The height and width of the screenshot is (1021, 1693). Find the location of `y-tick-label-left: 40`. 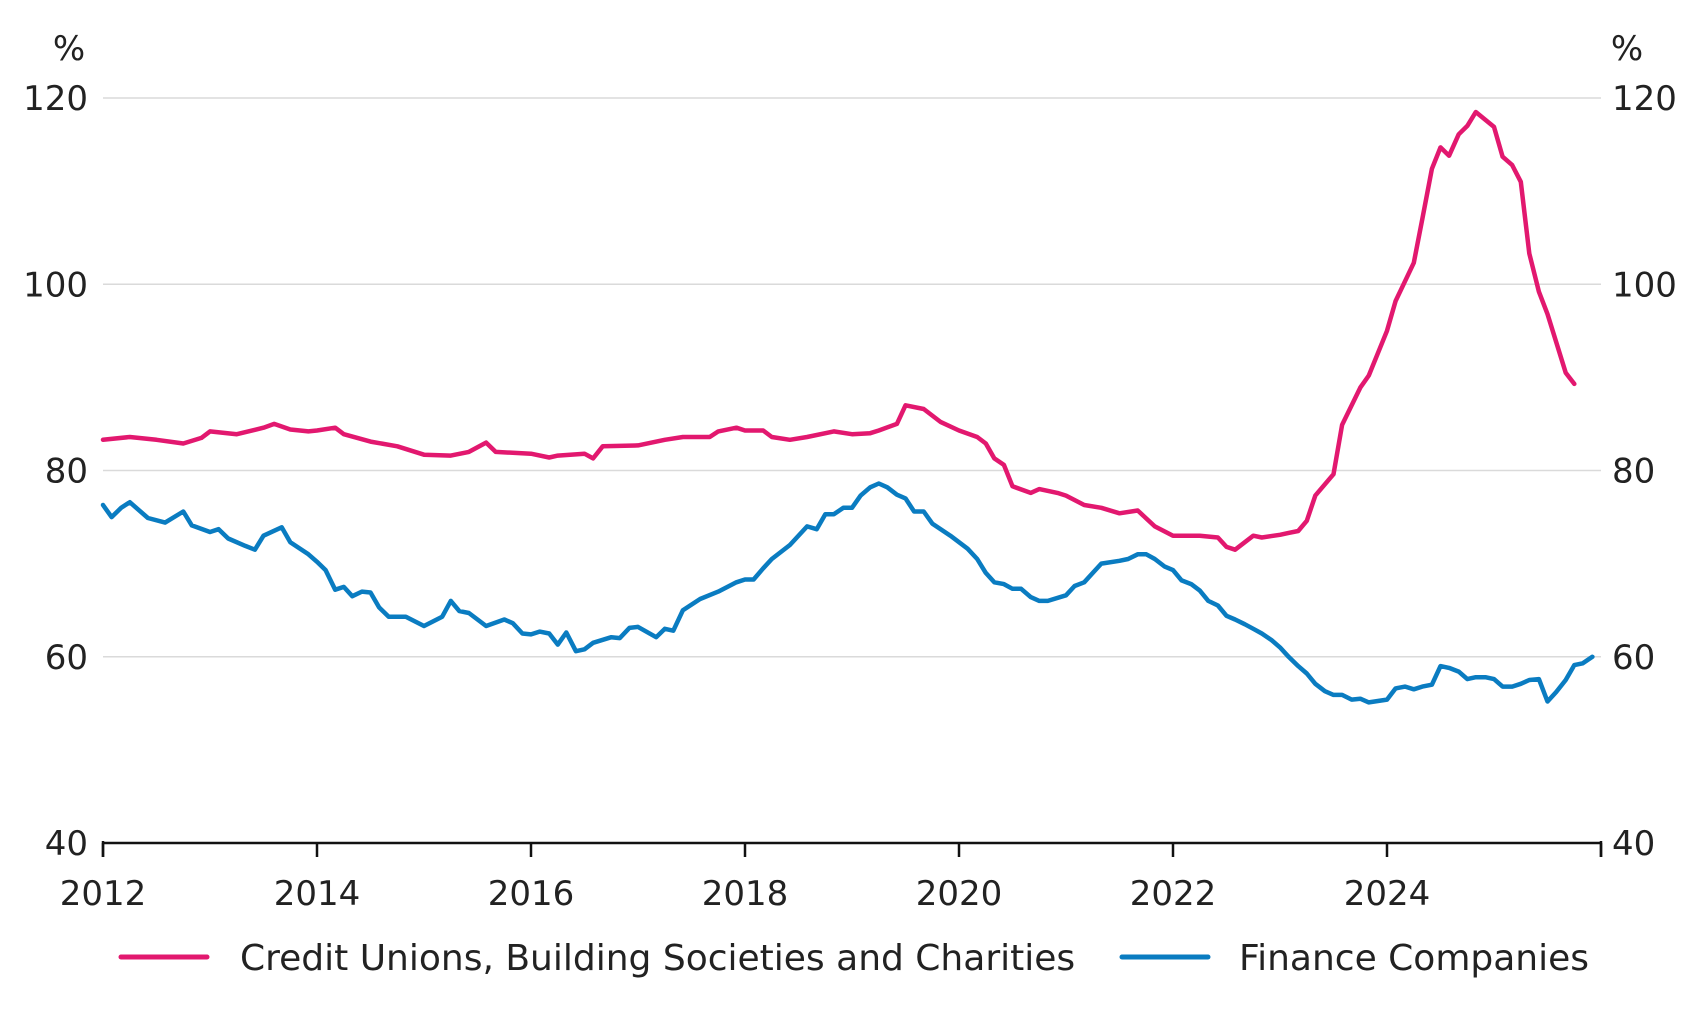

y-tick-label-left: 40 is located at coordinates (66, 844).